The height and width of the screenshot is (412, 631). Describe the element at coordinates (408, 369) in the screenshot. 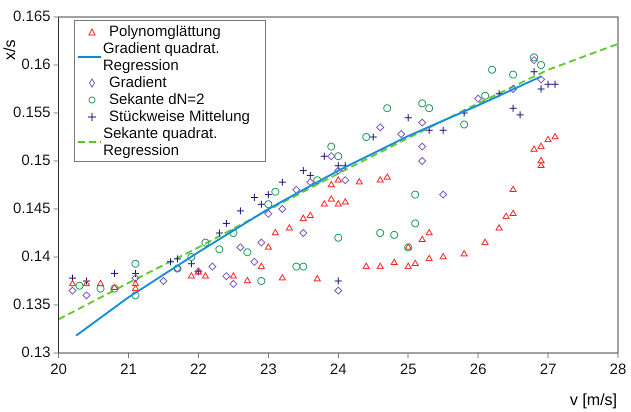

I see `x-tick-label: 25` at that location.